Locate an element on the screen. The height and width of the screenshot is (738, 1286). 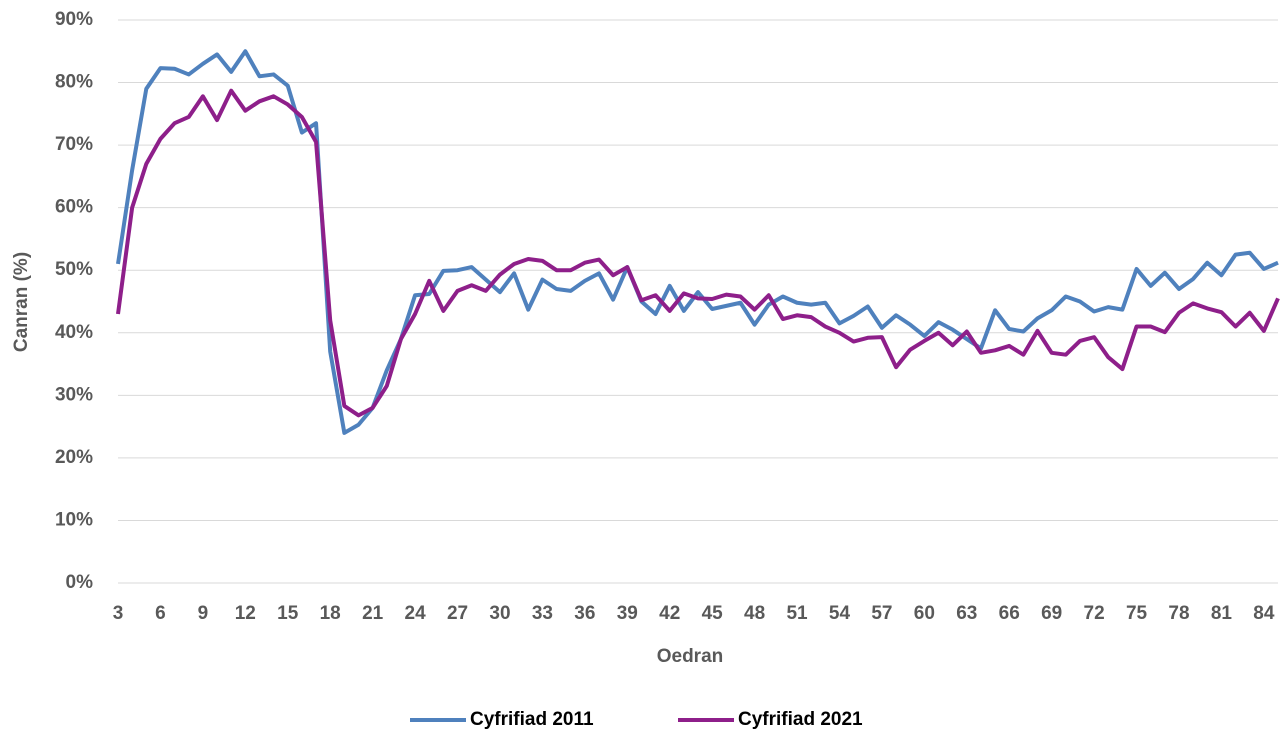
x-tick-label: 69 is located at coordinates (1051, 613).